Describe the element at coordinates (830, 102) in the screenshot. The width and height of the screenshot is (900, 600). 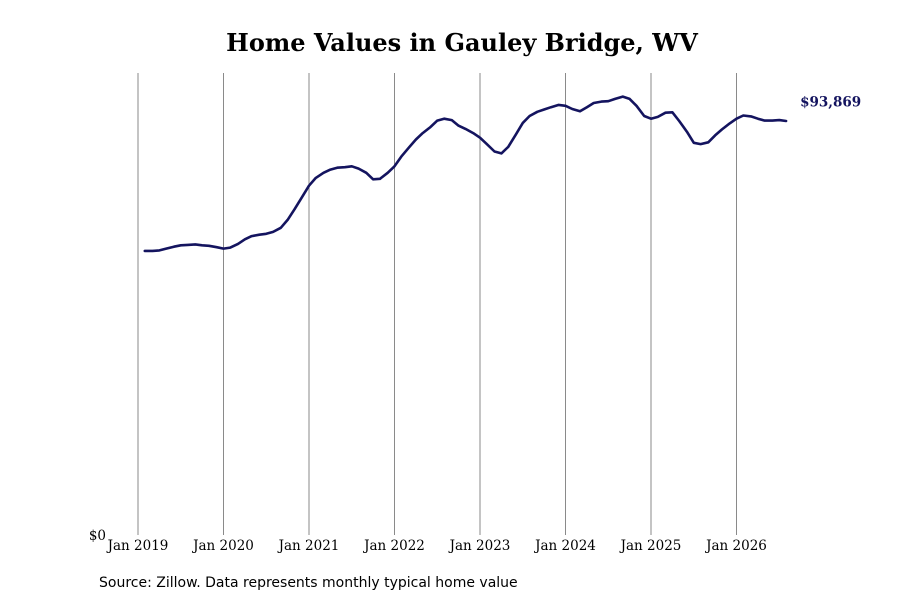
I see `end-value-label: $93,869` at that location.